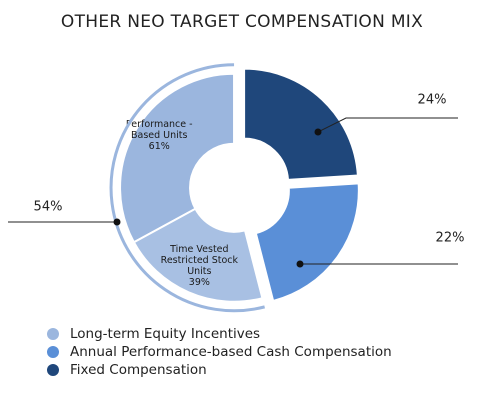 This screenshot has width=484, height=410. Describe the element at coordinates (199, 282) in the screenshot. I see `breakdown-value: 39%` at that location.